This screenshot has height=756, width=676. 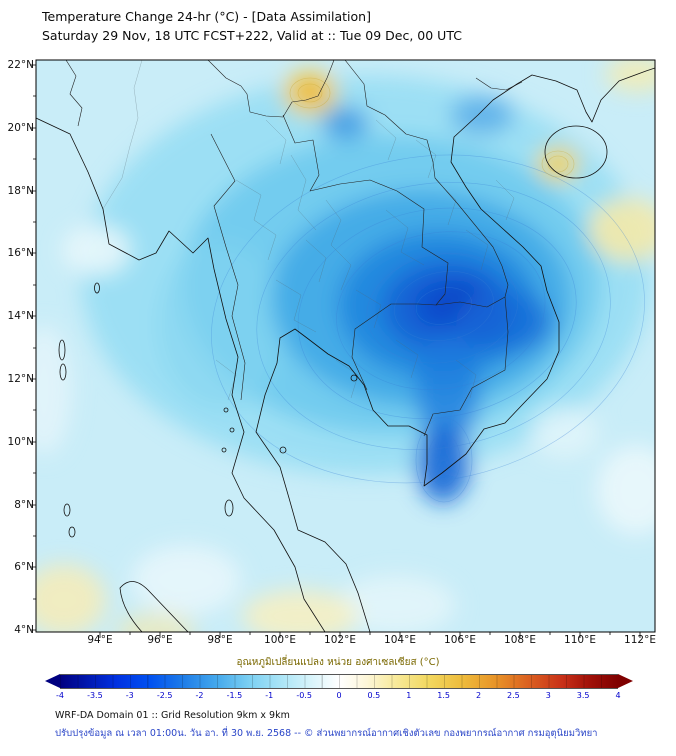 I want to click on colorbar-tick: 0.5, so click(x=374, y=695).